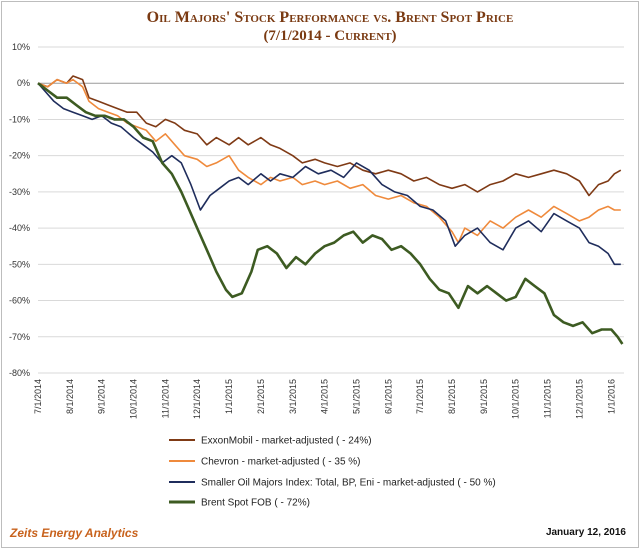 The image size is (640, 549). I want to click on y-tick-label: 10%, so click(21, 47).